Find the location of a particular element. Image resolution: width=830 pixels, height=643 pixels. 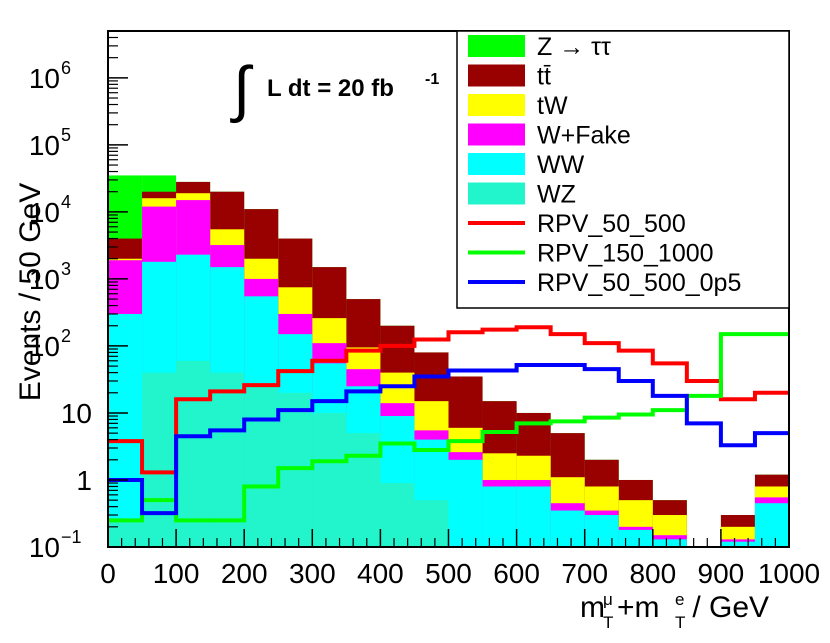

x-tick-label: 200 is located at coordinates (244, 573).